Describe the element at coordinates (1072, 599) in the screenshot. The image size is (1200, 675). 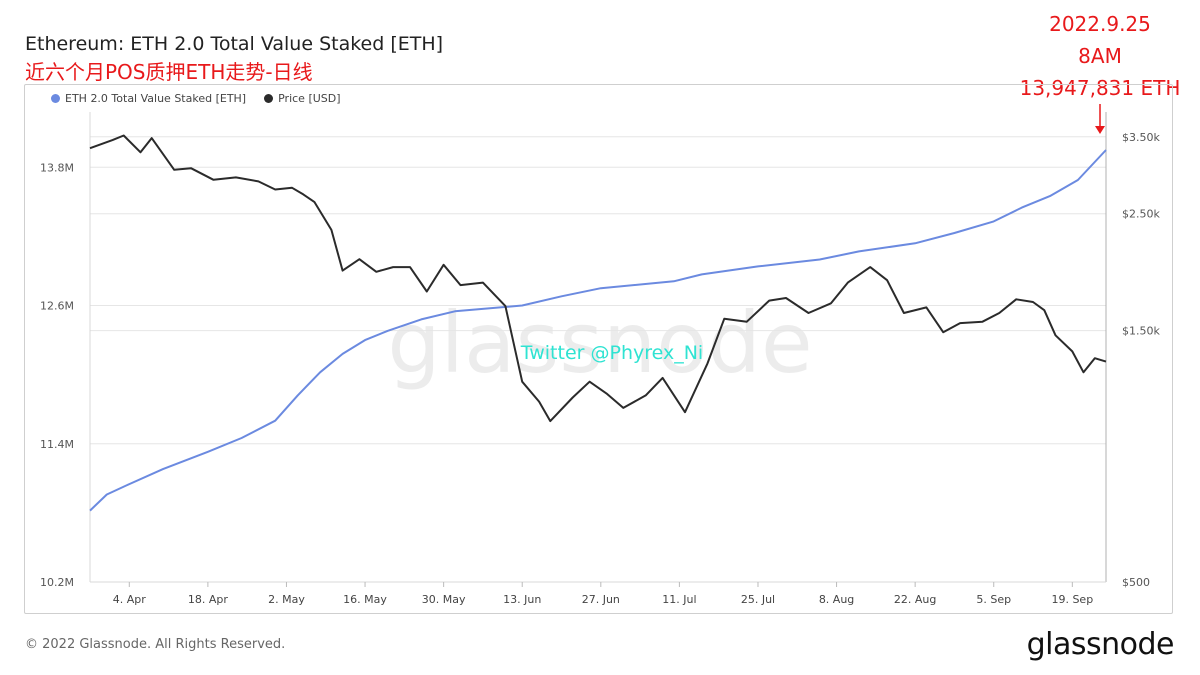
I see `x-tick-label: 19. Sep` at that location.